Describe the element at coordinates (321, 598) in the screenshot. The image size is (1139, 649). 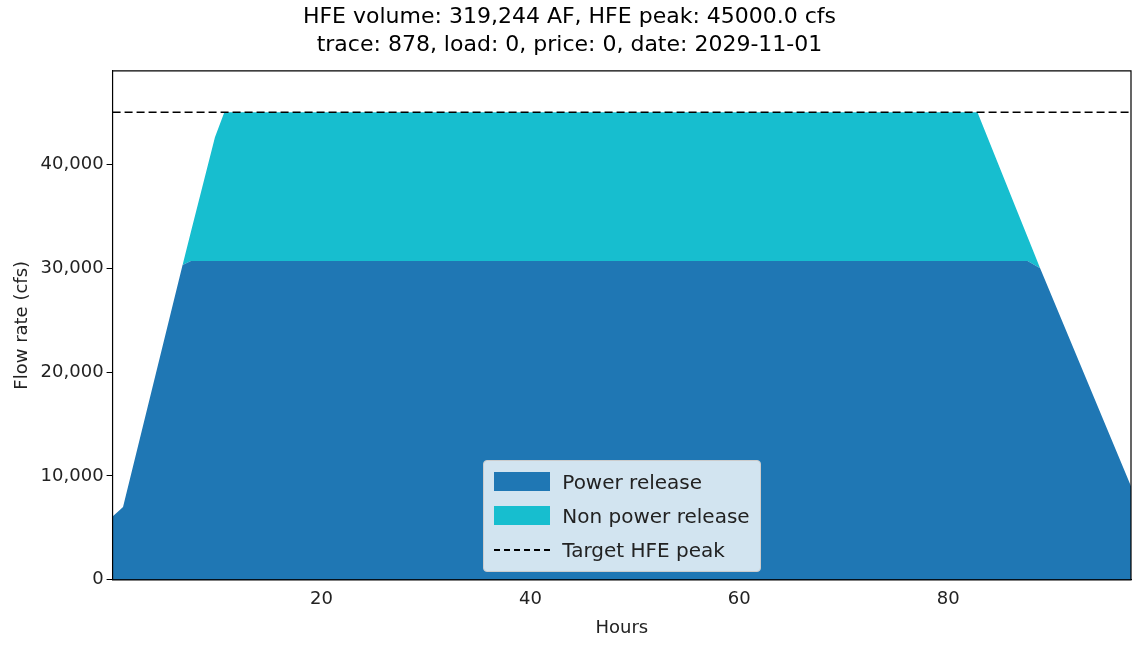
I see `x-tick-label: 20` at that location.